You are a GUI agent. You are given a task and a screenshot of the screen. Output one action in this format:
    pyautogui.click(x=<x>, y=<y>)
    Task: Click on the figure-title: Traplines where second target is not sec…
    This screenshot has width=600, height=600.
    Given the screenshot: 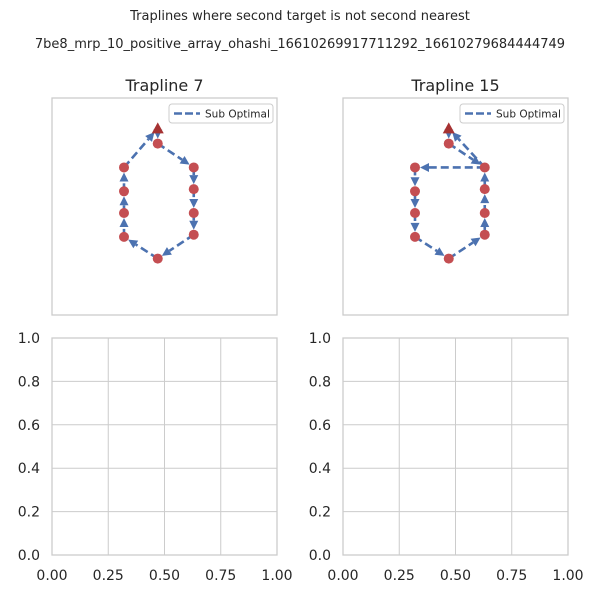 What is the action you would take?
    pyautogui.click(x=300, y=16)
    